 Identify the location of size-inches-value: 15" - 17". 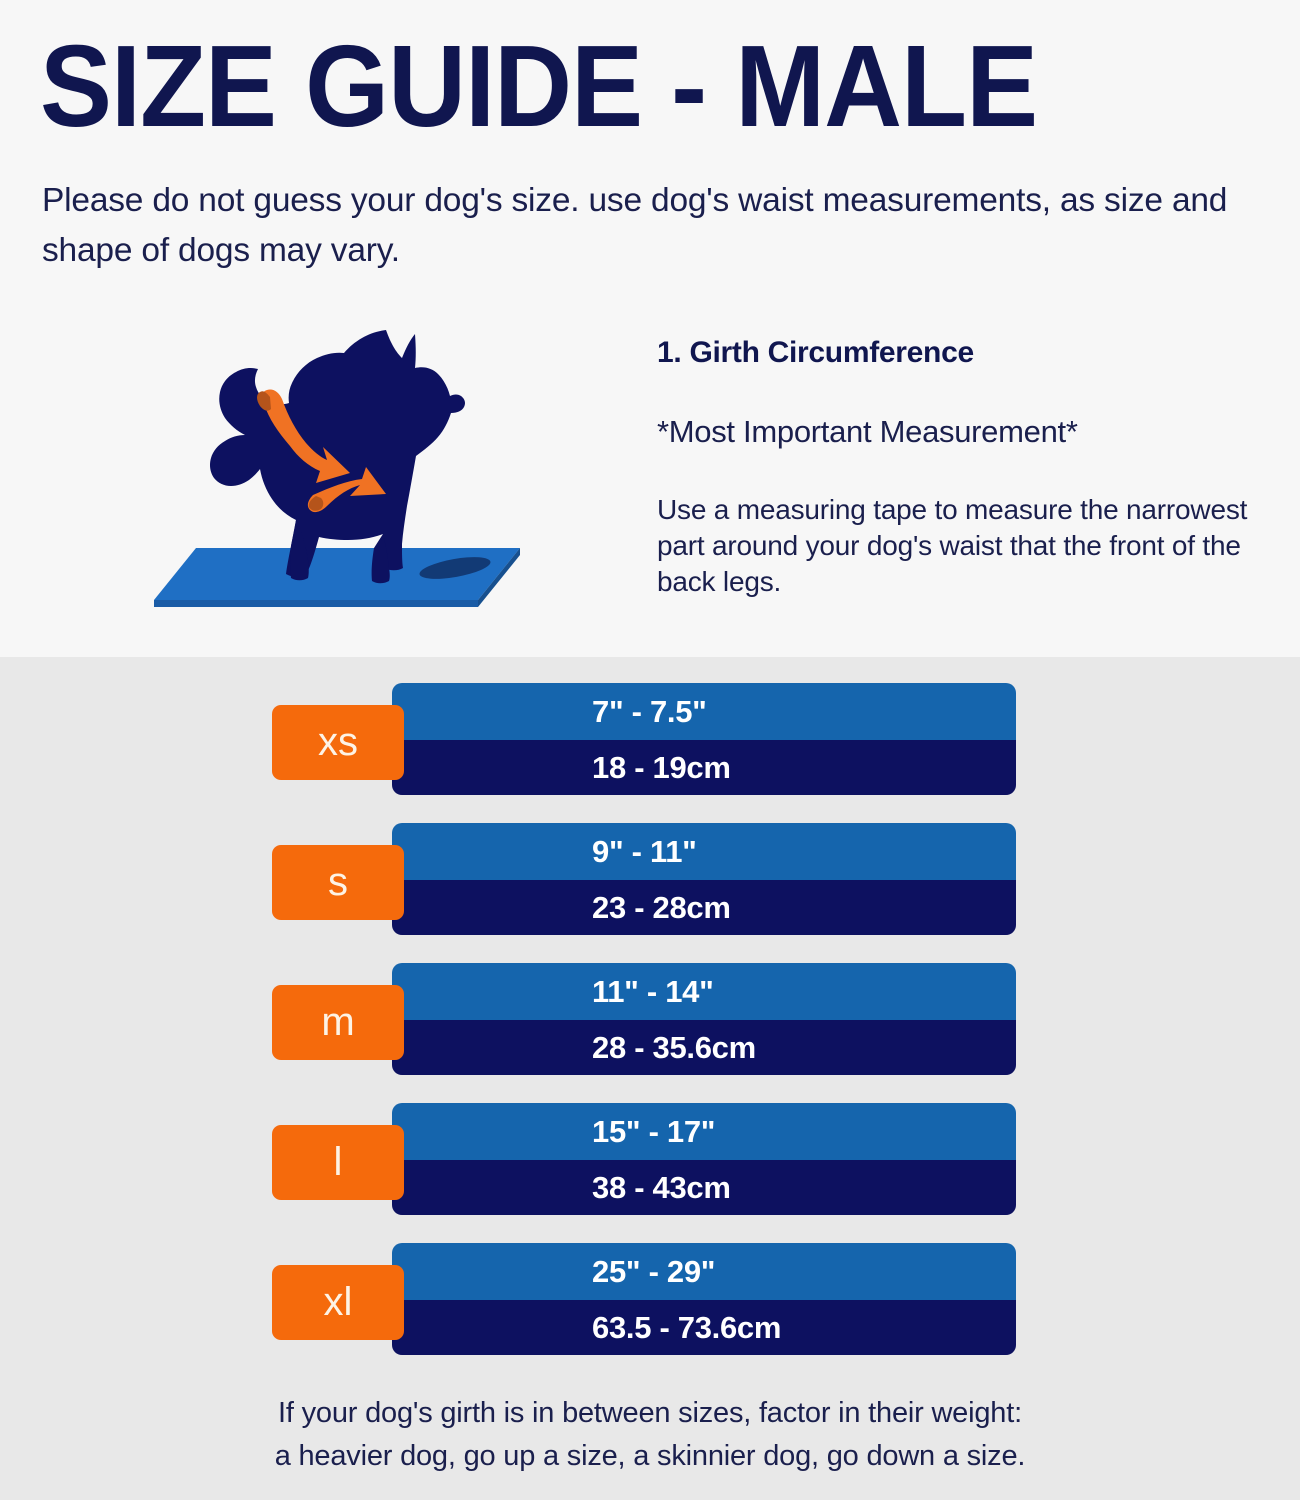
(704, 1131).